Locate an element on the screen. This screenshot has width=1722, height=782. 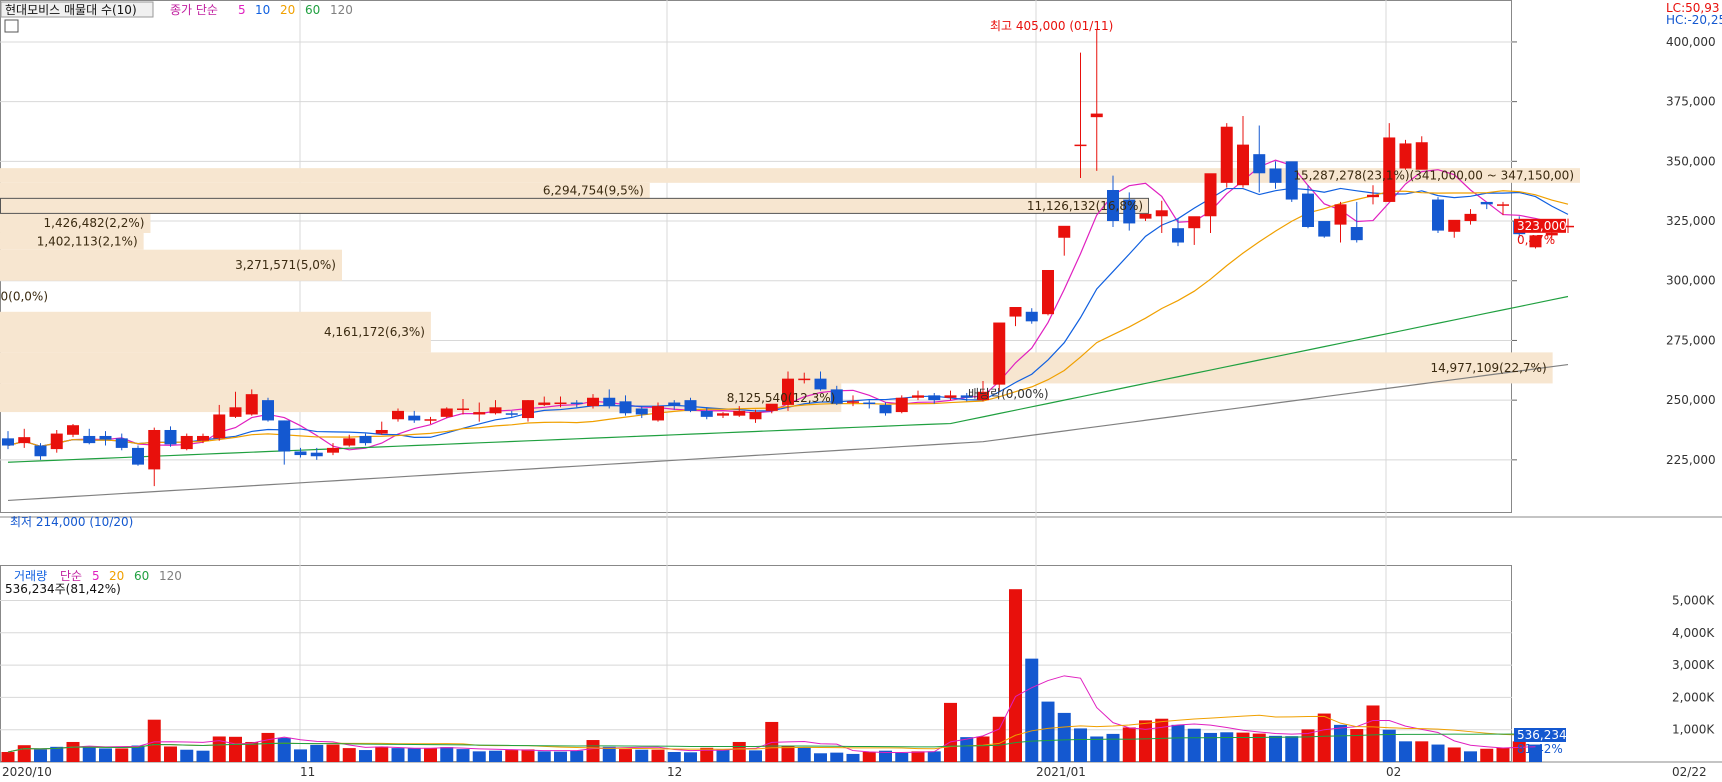
lc-label: LC:50,93 is located at coordinates (1692, 8).